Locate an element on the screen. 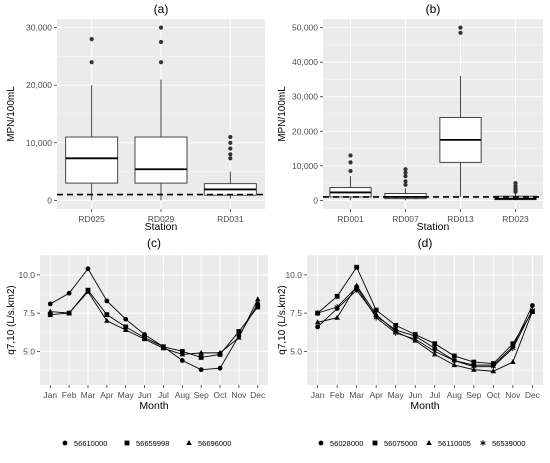  box-RD013 is located at coordinates (460, 111).